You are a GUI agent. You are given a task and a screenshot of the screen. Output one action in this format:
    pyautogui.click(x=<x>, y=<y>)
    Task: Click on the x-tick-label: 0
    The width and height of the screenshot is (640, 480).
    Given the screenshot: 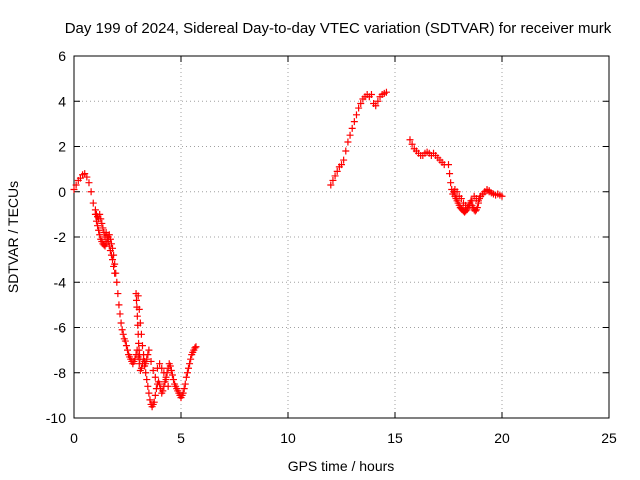 What is the action you would take?
    pyautogui.click(x=74, y=438)
    